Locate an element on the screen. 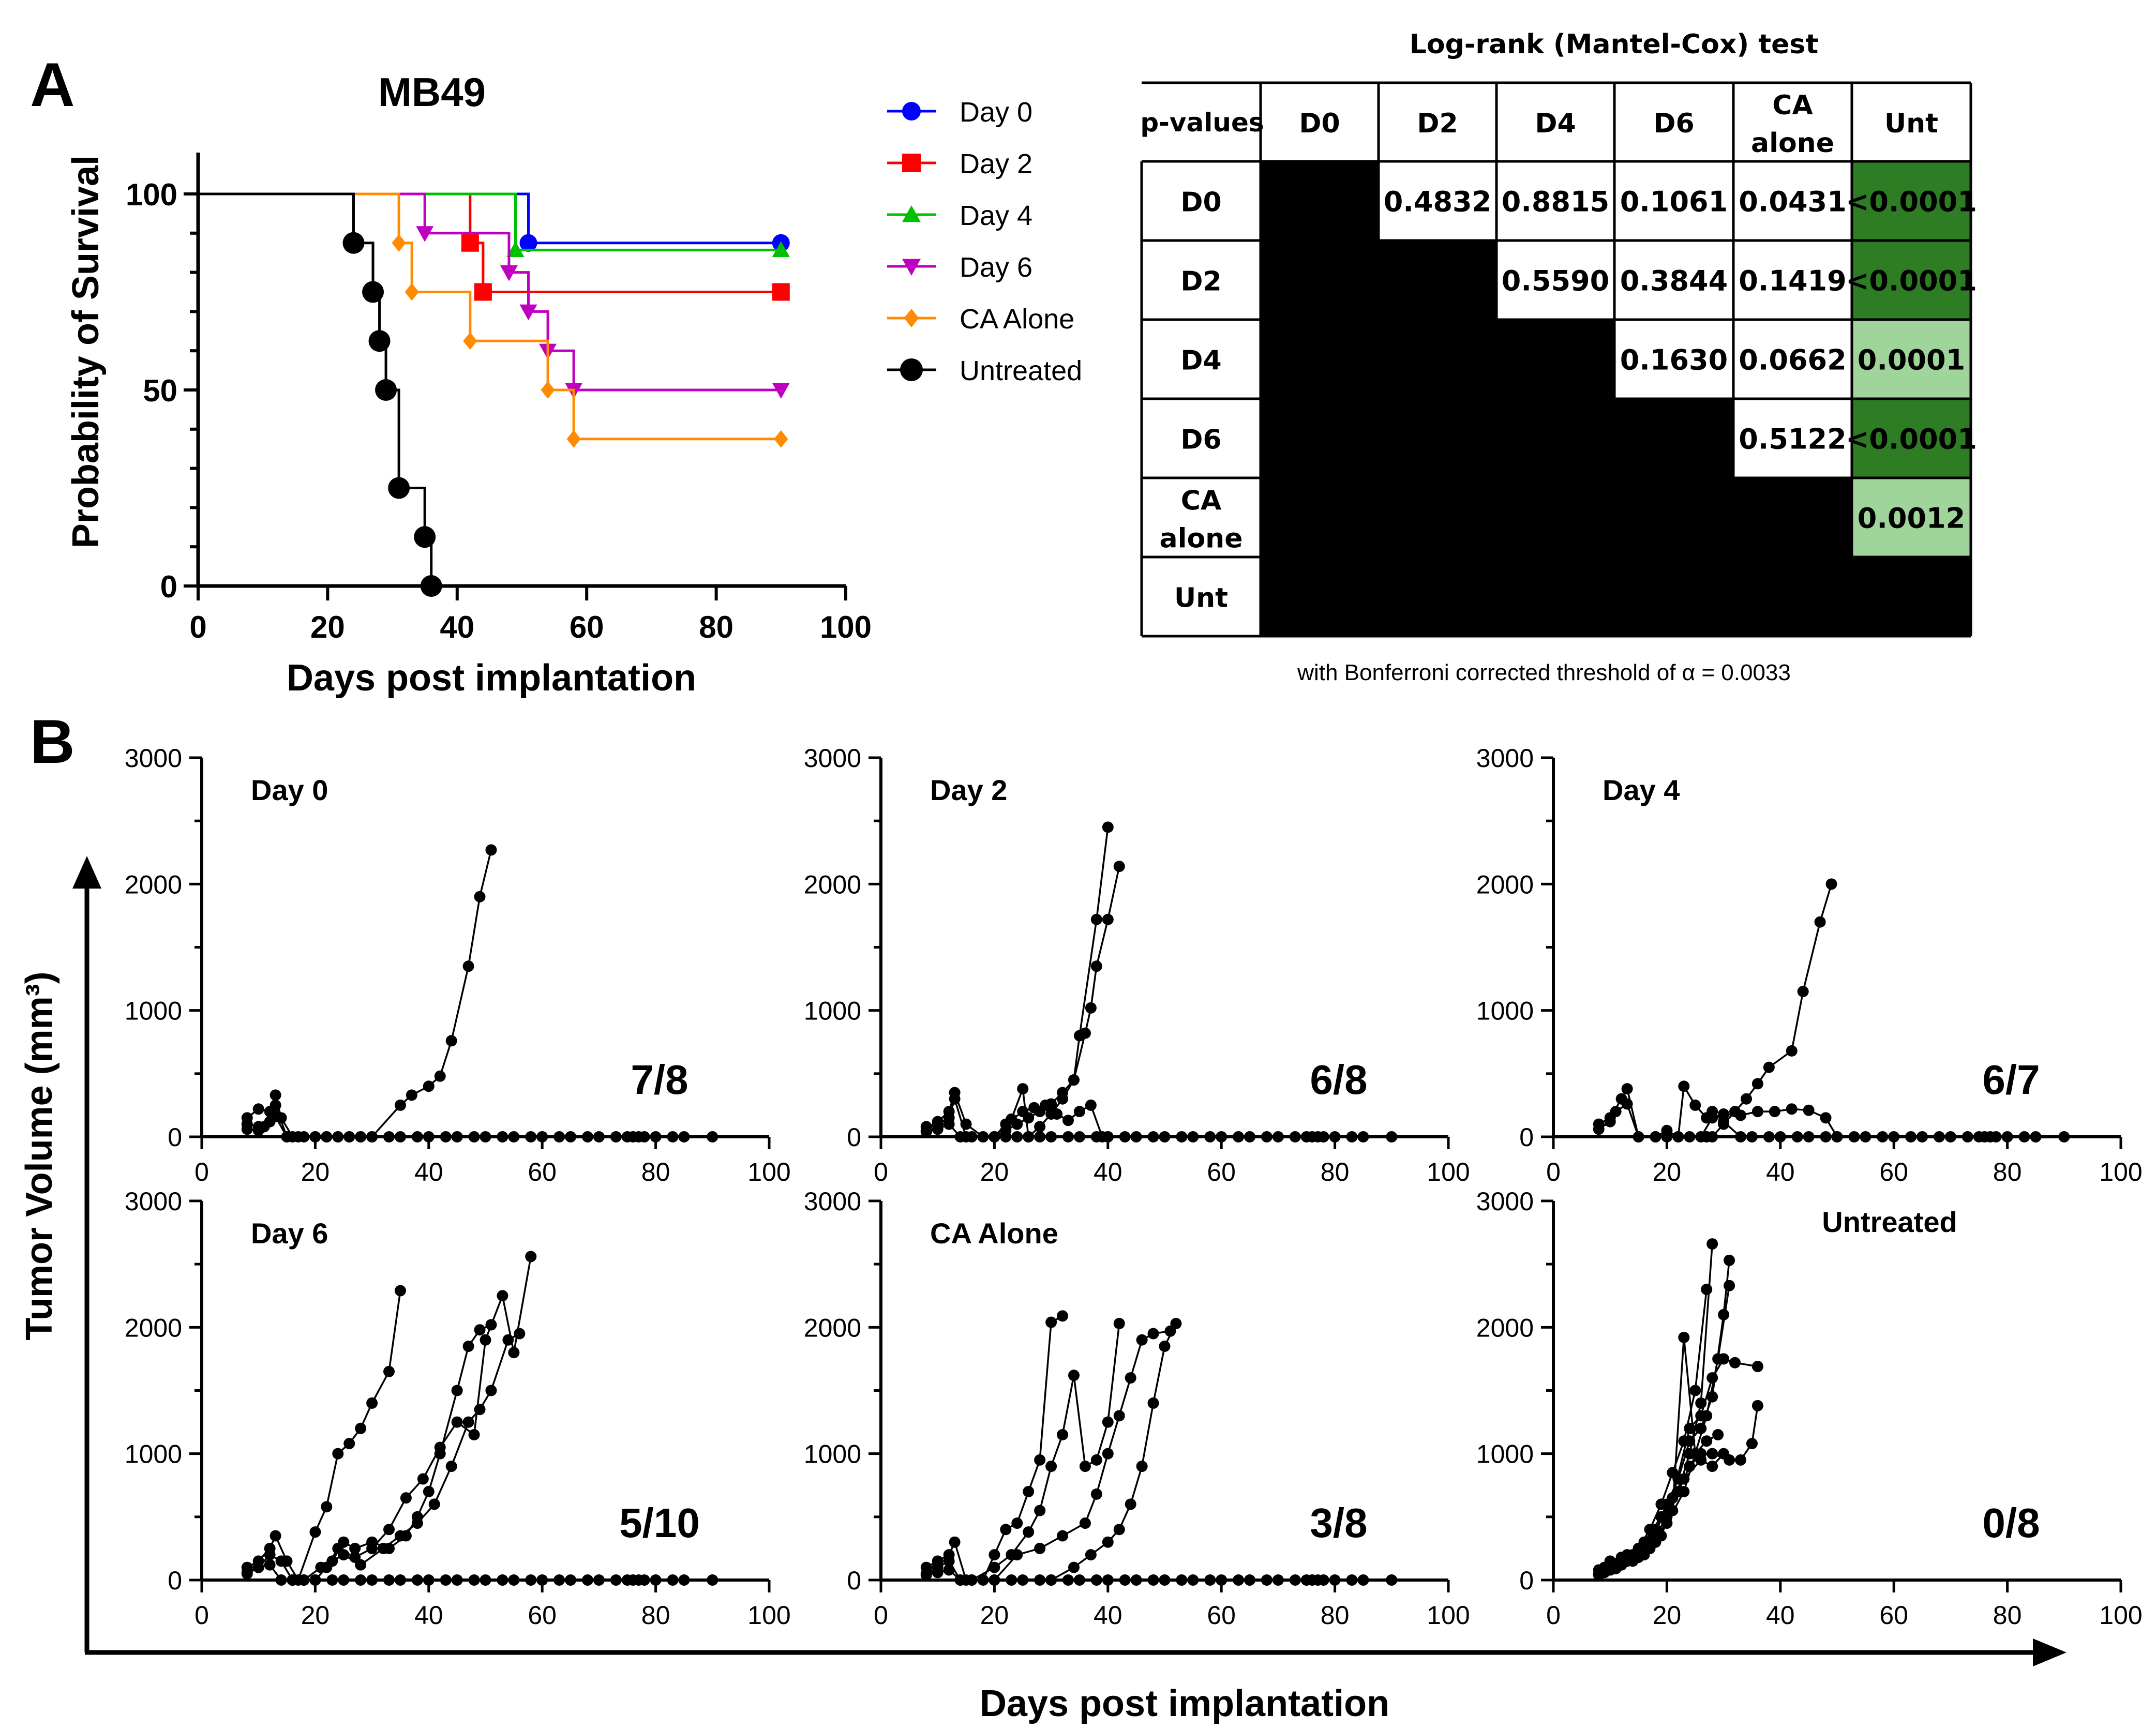  logrank-col-header-line2: alone is located at coordinates (1792, 143).